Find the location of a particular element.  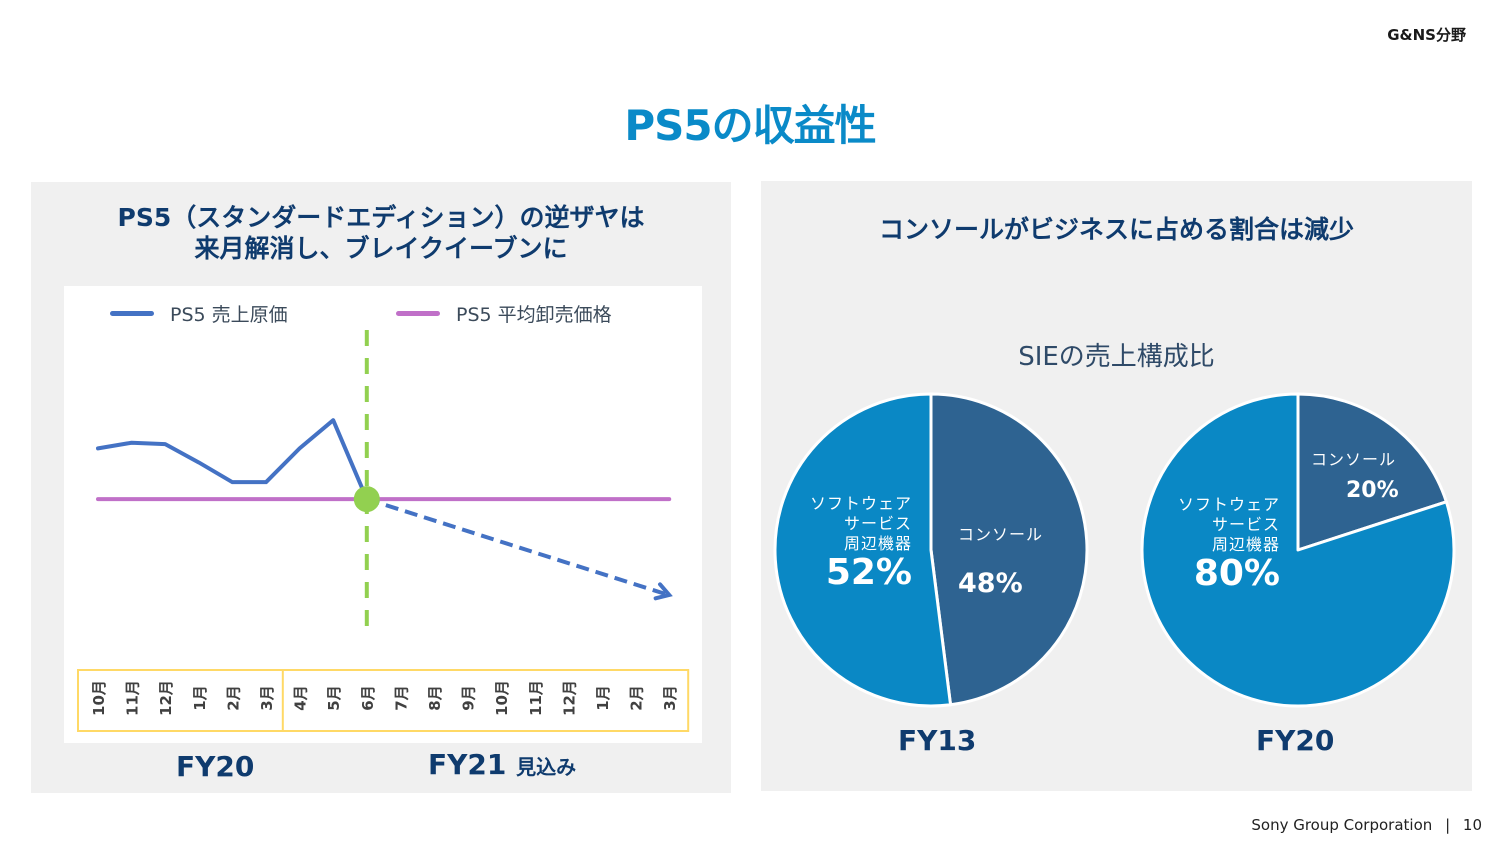

fy13-console-label: コンソール is located at coordinates (1001, 534).